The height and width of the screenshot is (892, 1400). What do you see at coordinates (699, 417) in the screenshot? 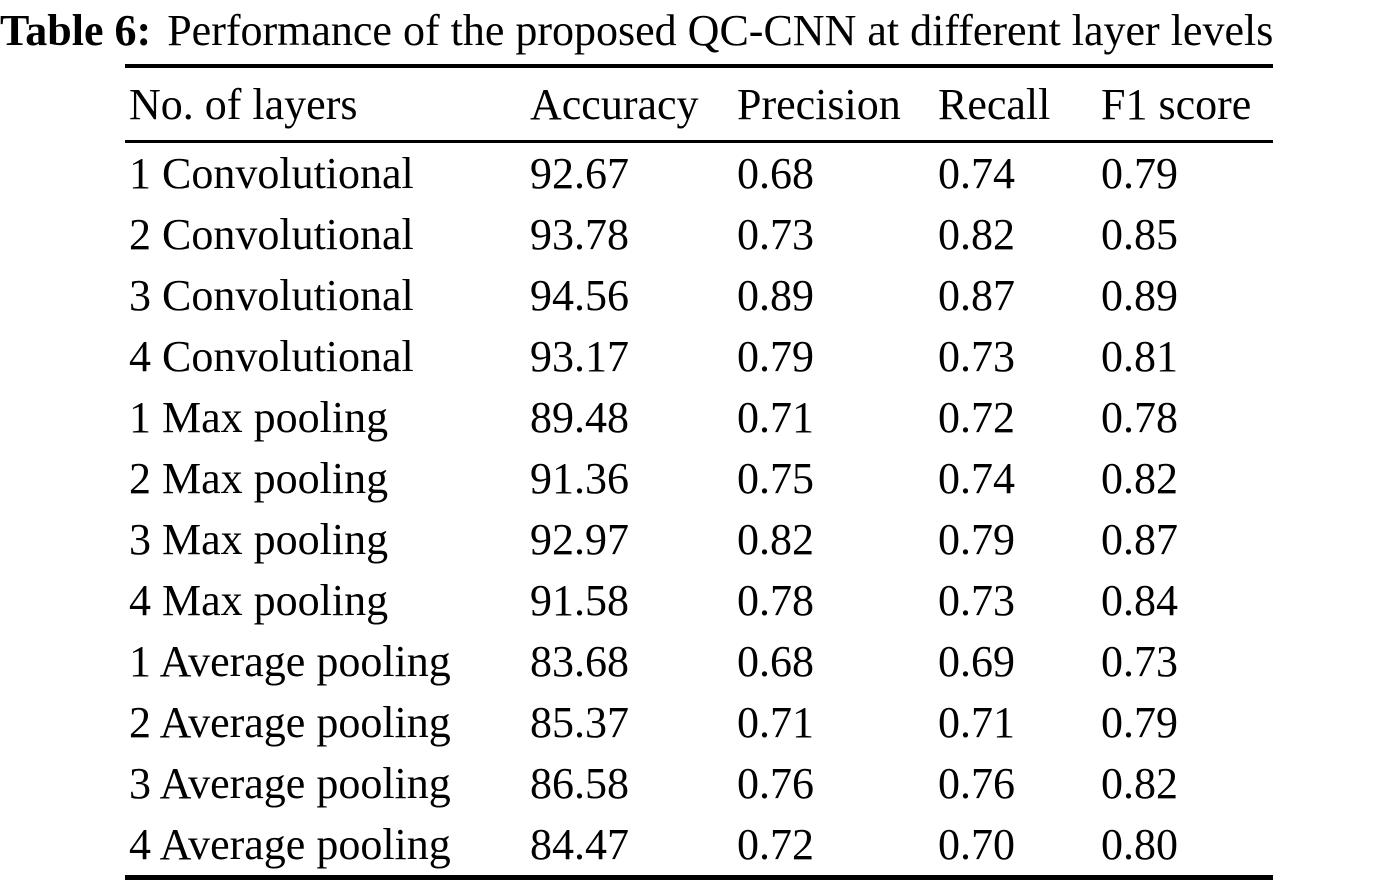
I see `table-row: 1 Max pooling 89.48 0.71 0.72 0.78` at bounding box center [699, 417].